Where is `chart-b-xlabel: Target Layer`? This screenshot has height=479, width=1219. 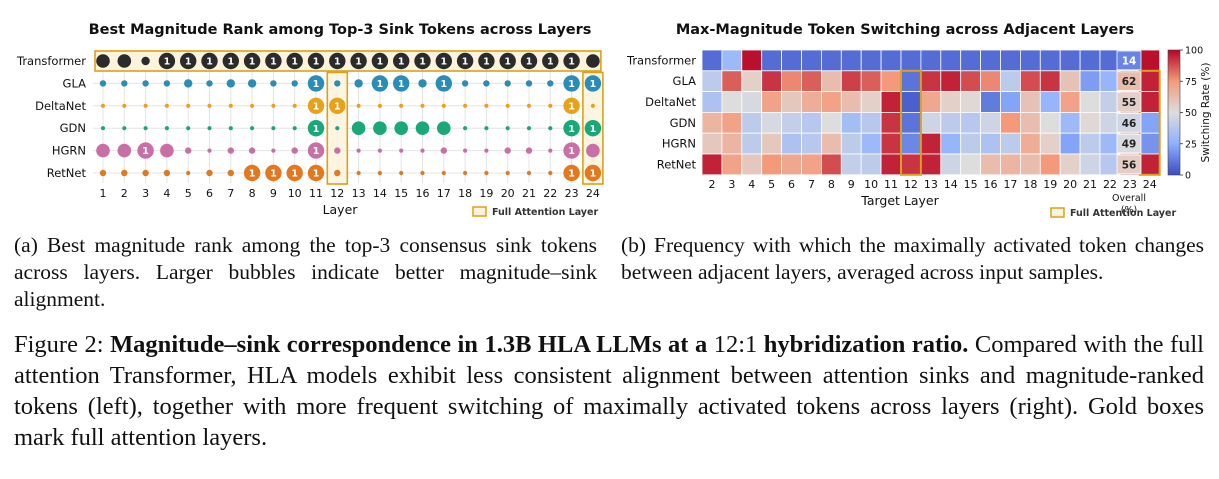
chart-b-xlabel: Target Layer is located at coordinates (899, 200).